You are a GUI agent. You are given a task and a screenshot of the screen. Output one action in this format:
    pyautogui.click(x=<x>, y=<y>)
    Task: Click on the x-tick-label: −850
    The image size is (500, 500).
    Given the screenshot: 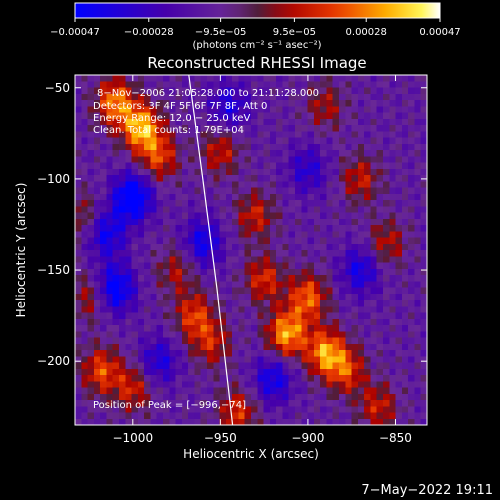 What is the action you would take?
    pyautogui.click(x=395, y=438)
    